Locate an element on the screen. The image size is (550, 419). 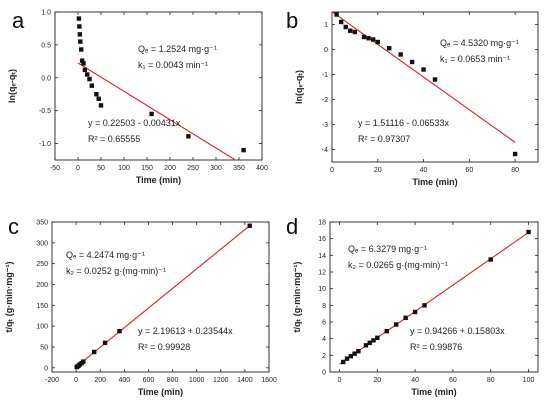
annotation-text: Qₑ = 4.5320 mg·g⁻¹ is located at coordinates (479, 43).